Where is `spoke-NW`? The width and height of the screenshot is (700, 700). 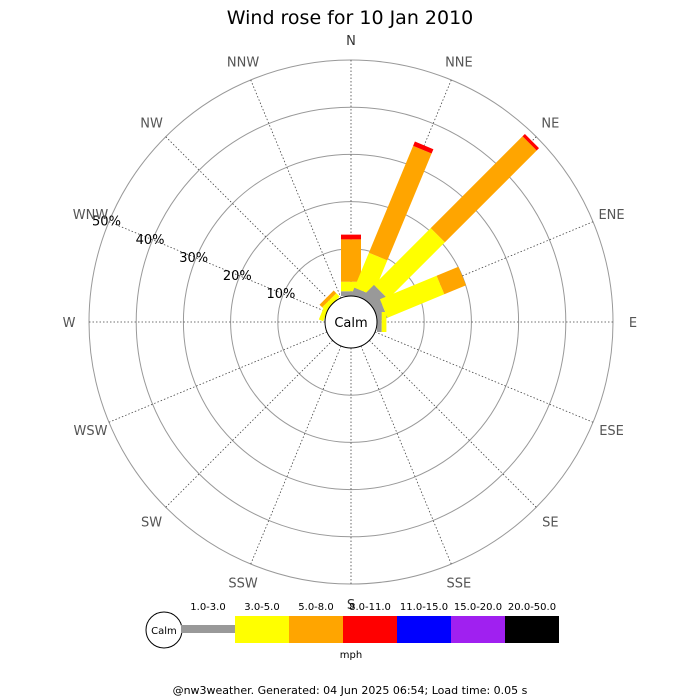
spoke-NW is located at coordinates (249, 220).